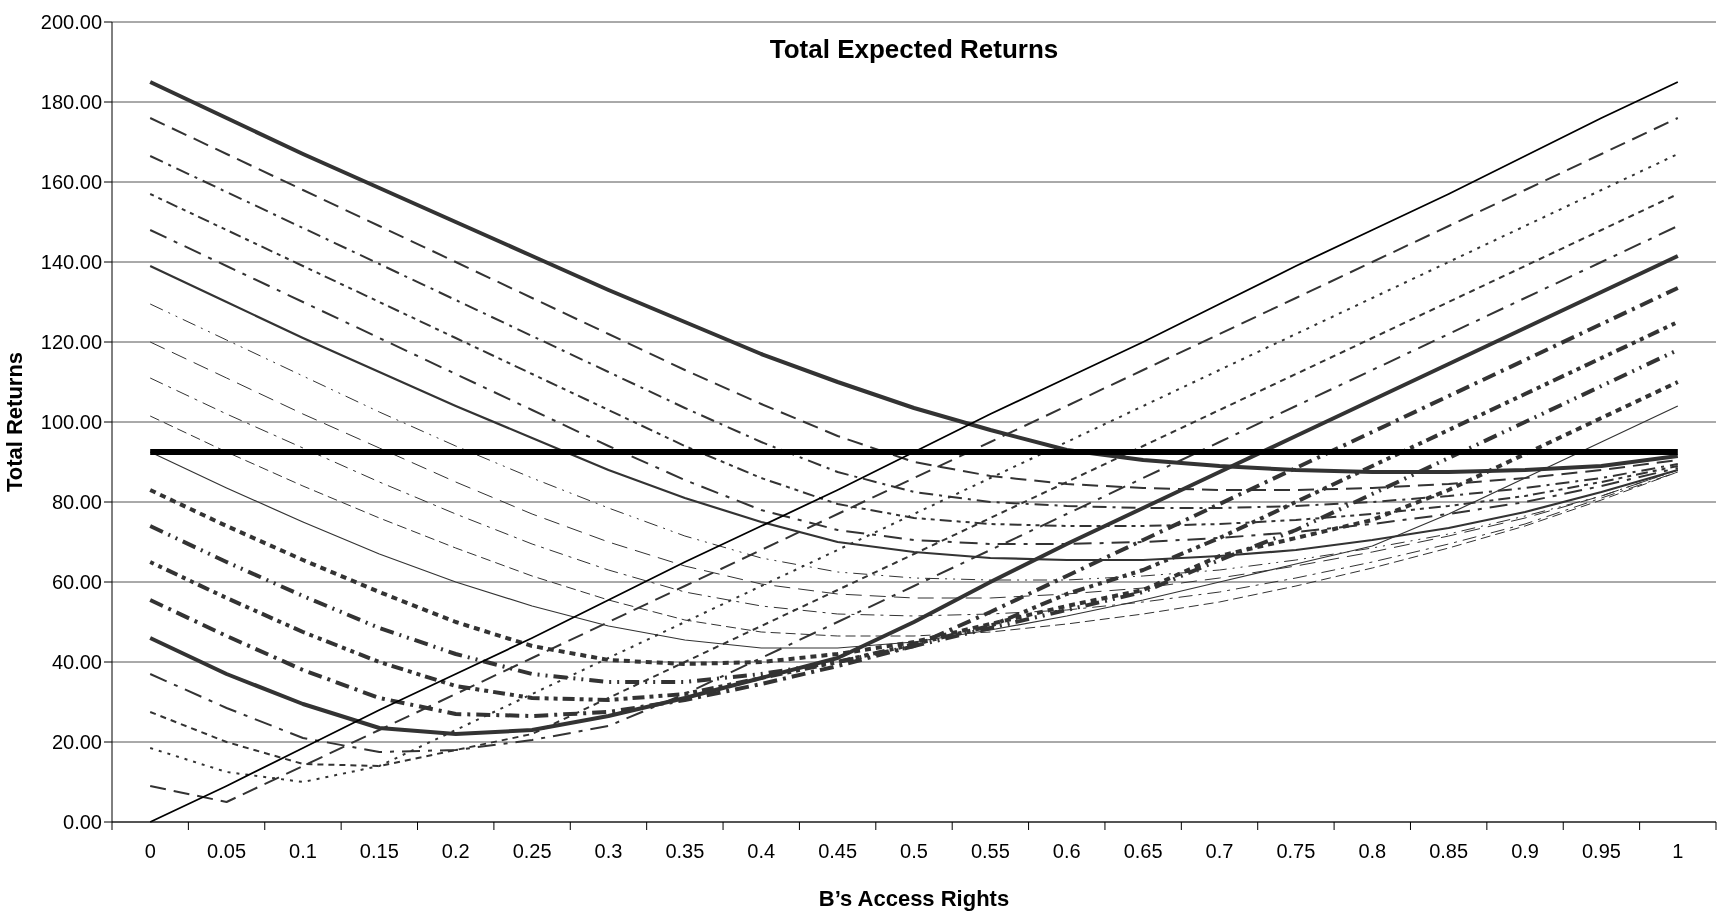  Describe the element at coordinates (914, 851) in the screenshot. I see `x-tick-label: 0.5` at that location.